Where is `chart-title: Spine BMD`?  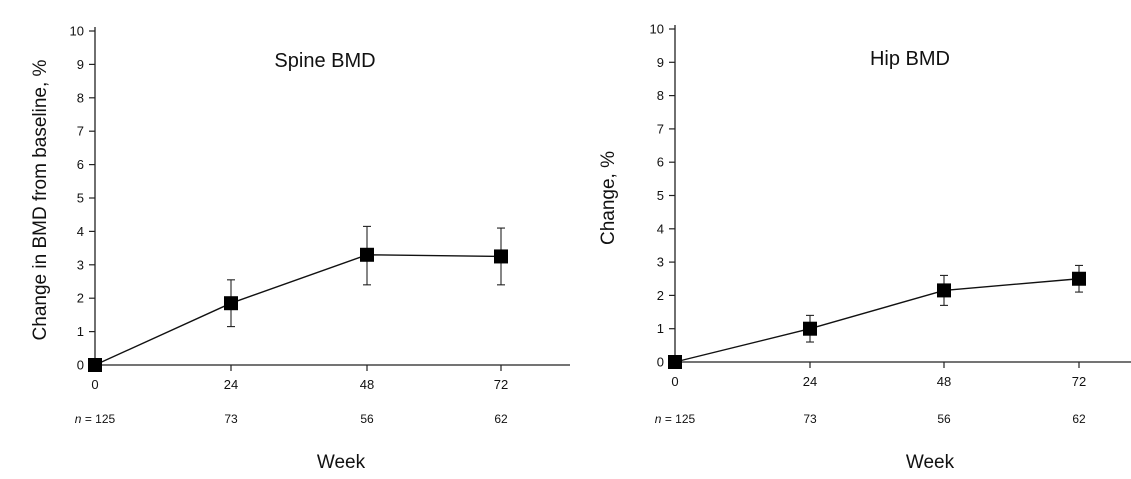
chart-title: Spine BMD is located at coordinates (324, 61).